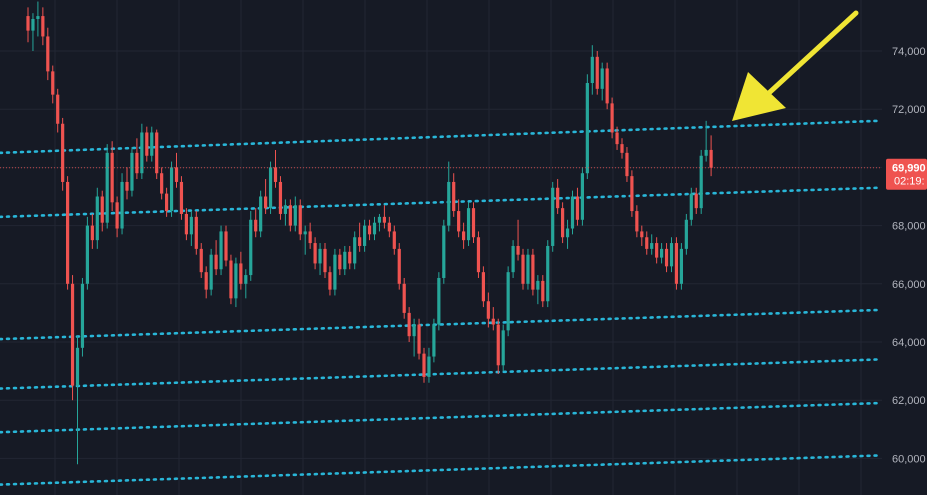 The height and width of the screenshot is (495, 927). What do you see at coordinates (909, 285) in the screenshot?
I see `price-axis-label: 66,000` at bounding box center [909, 285].